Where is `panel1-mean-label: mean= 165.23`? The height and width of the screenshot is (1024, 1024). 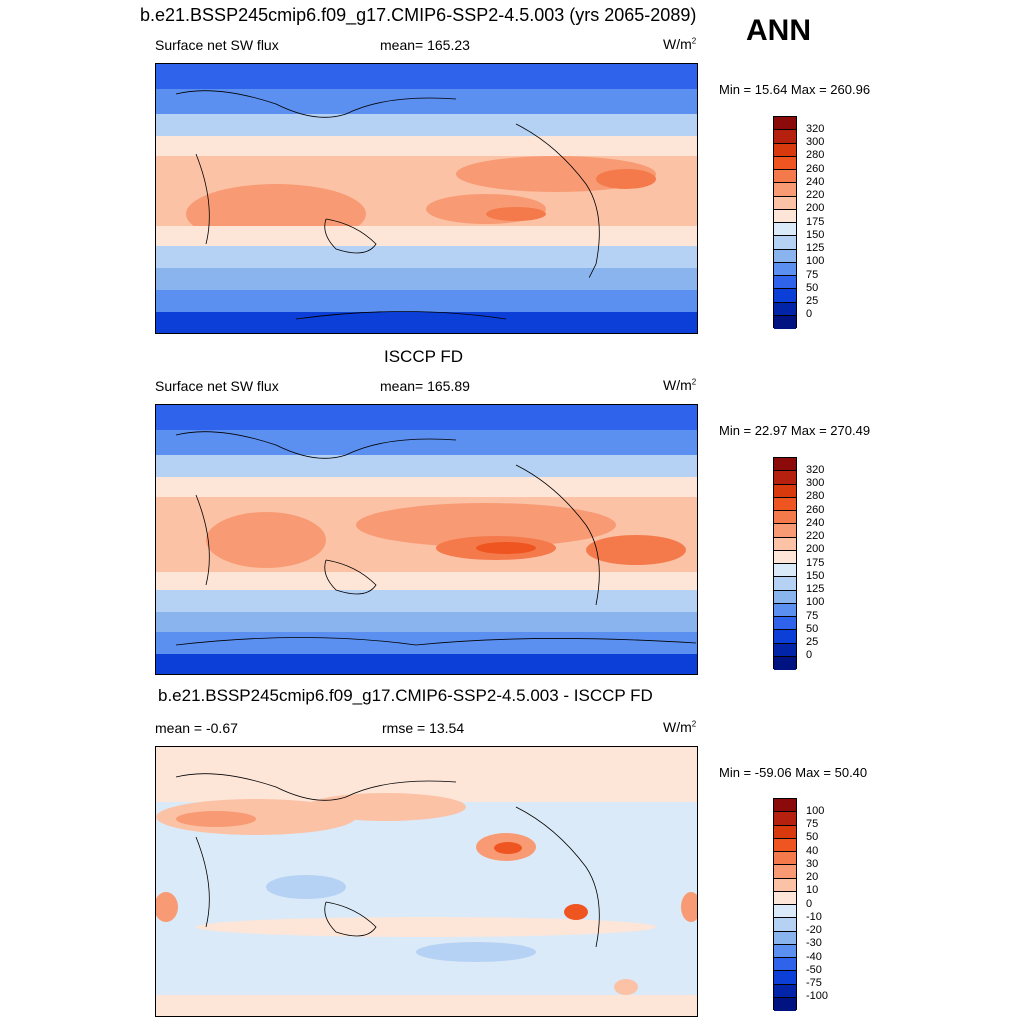 panel1-mean-label: mean= 165.23 is located at coordinates (425, 45).